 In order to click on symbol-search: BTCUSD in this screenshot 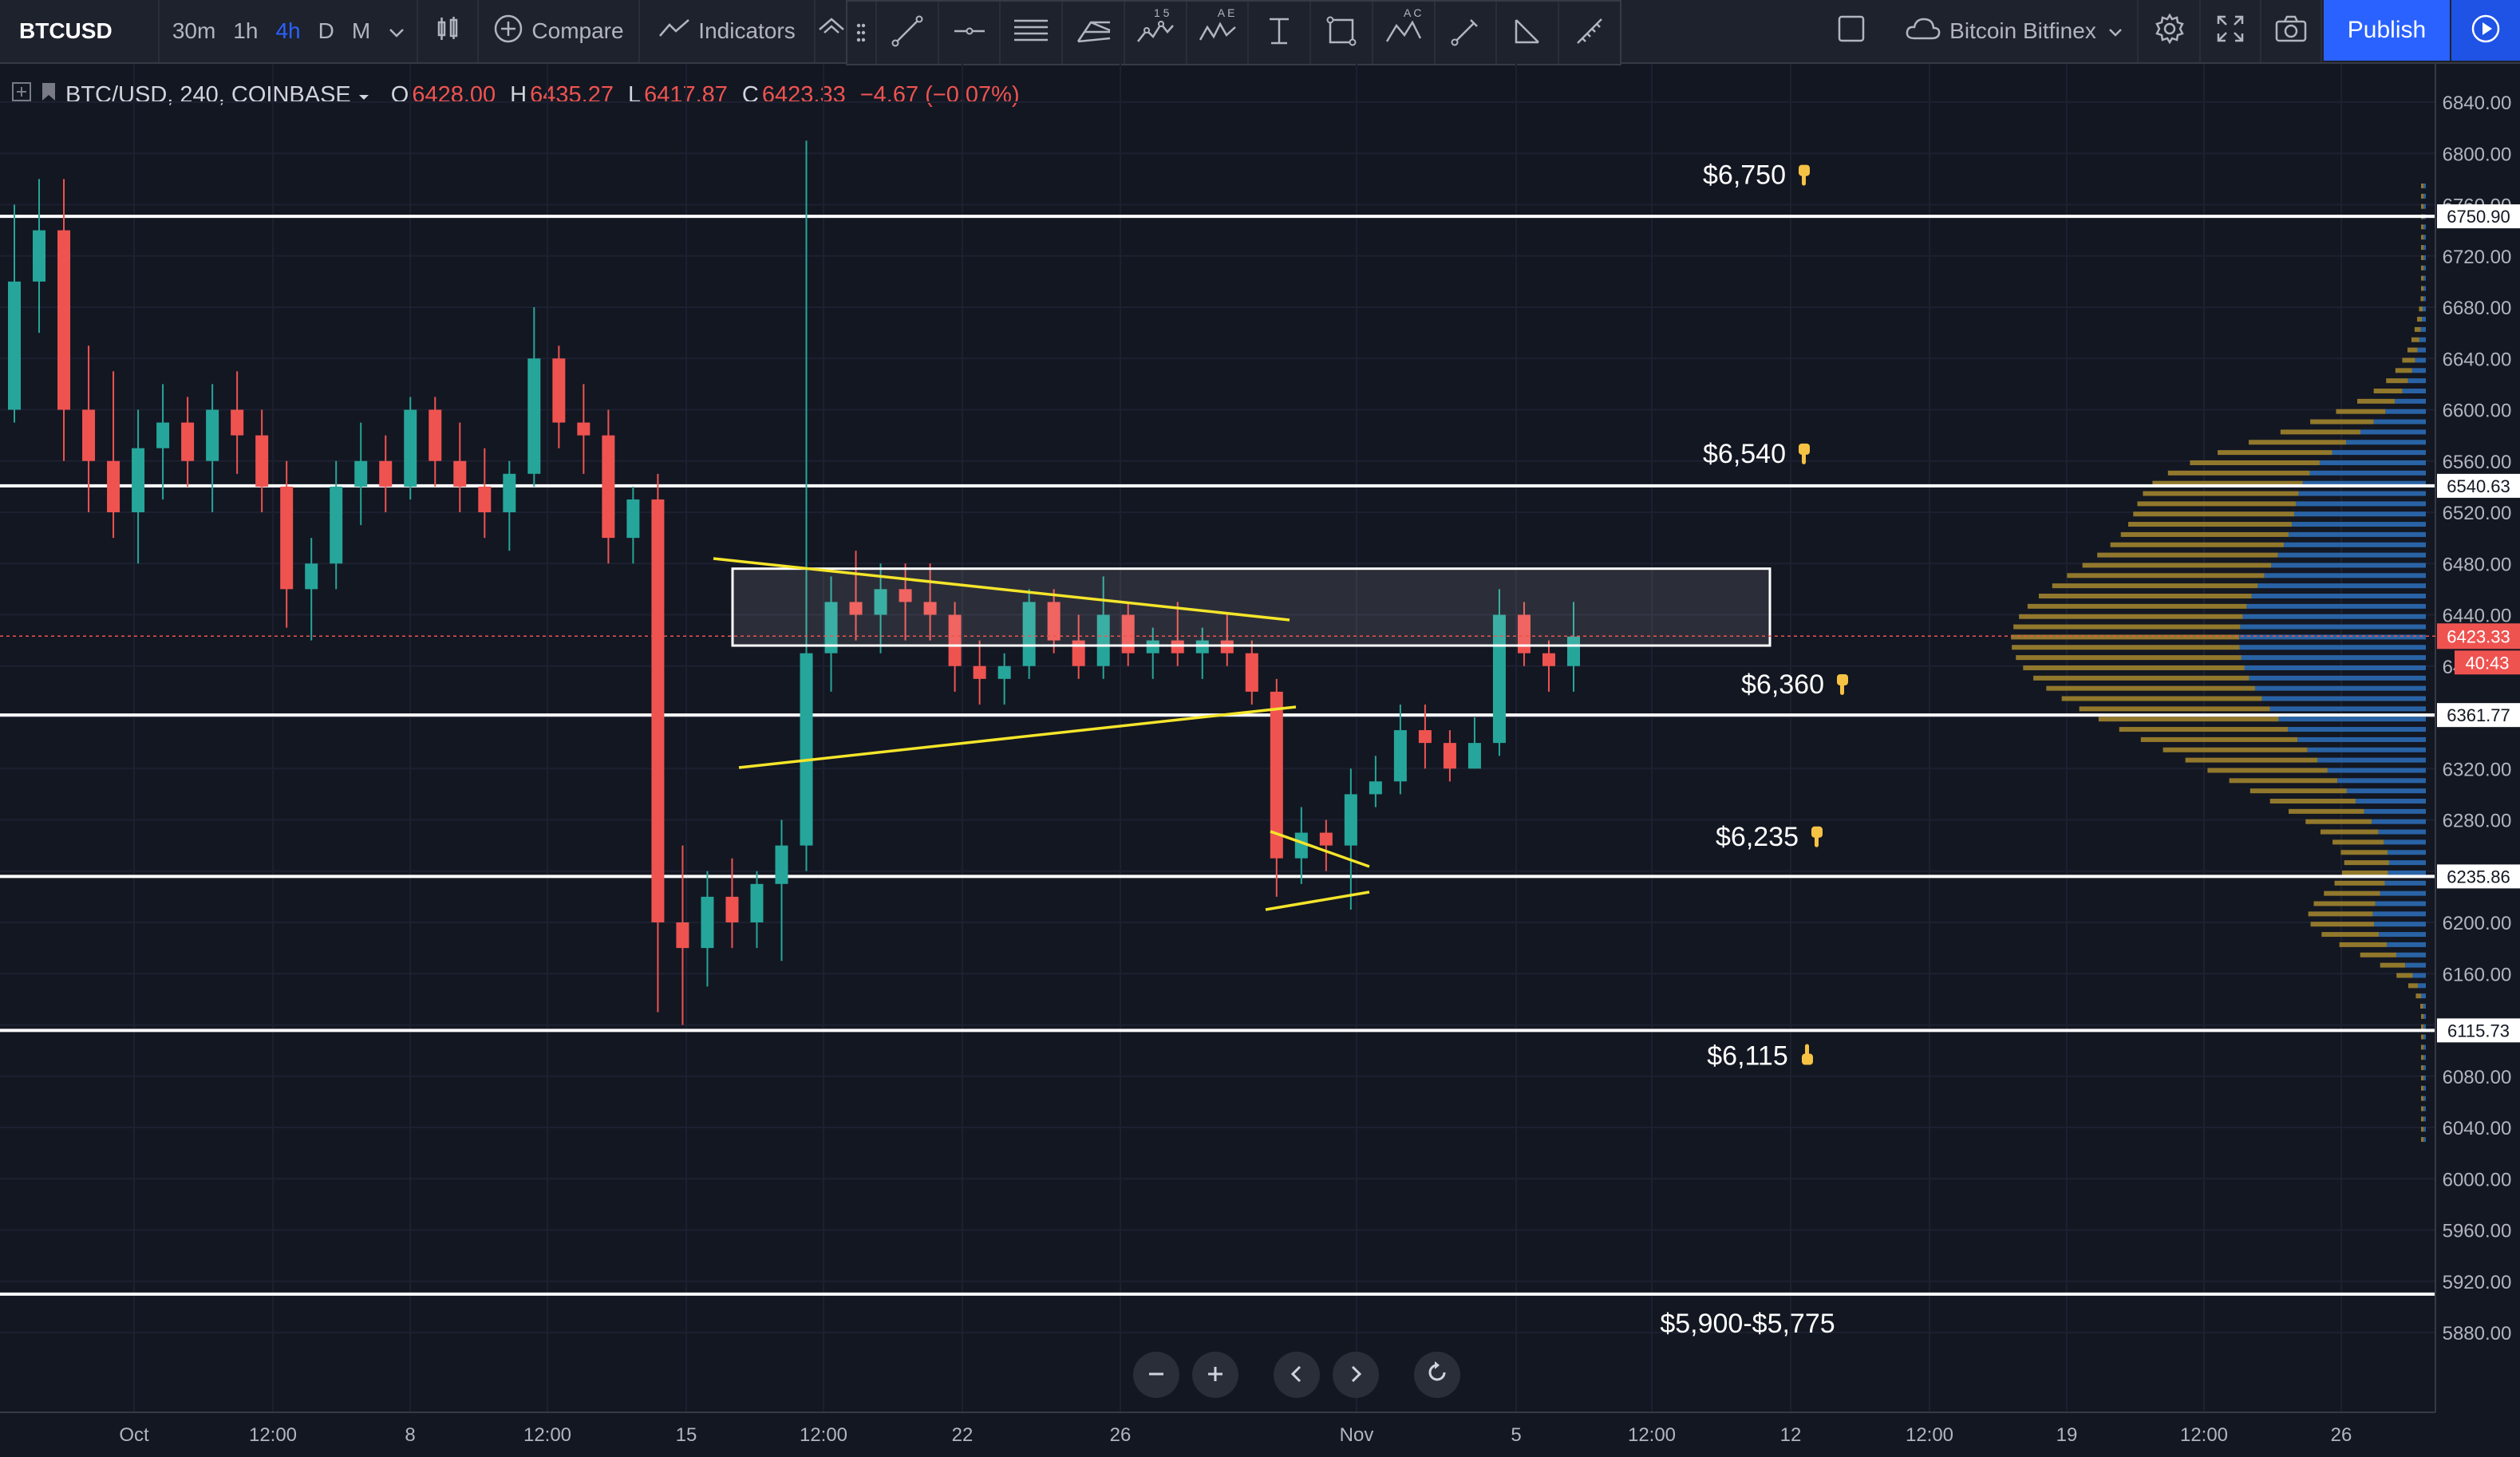, I will do `click(80, 31)`.